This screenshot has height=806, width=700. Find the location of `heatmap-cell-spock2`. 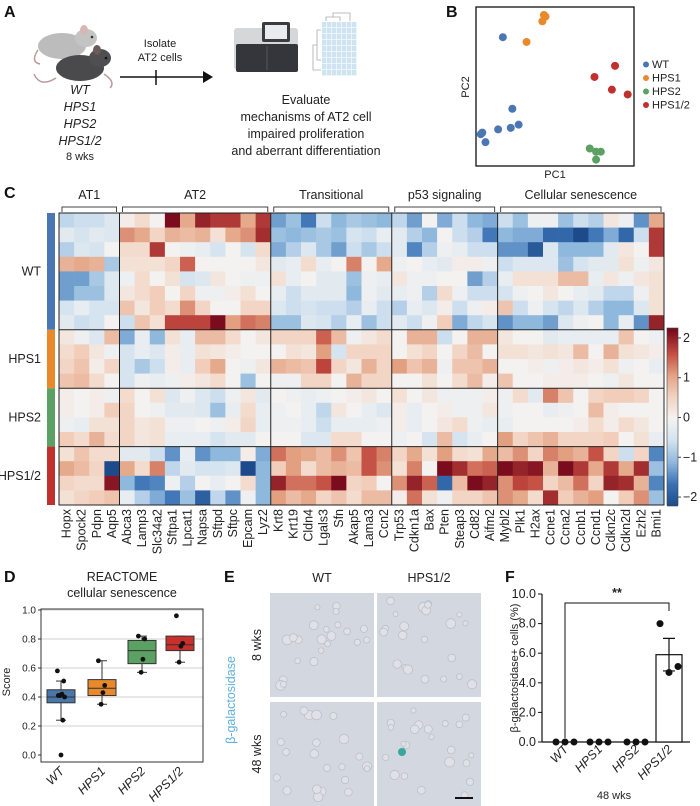

heatmap-cell-spock2 is located at coordinates (82, 250).